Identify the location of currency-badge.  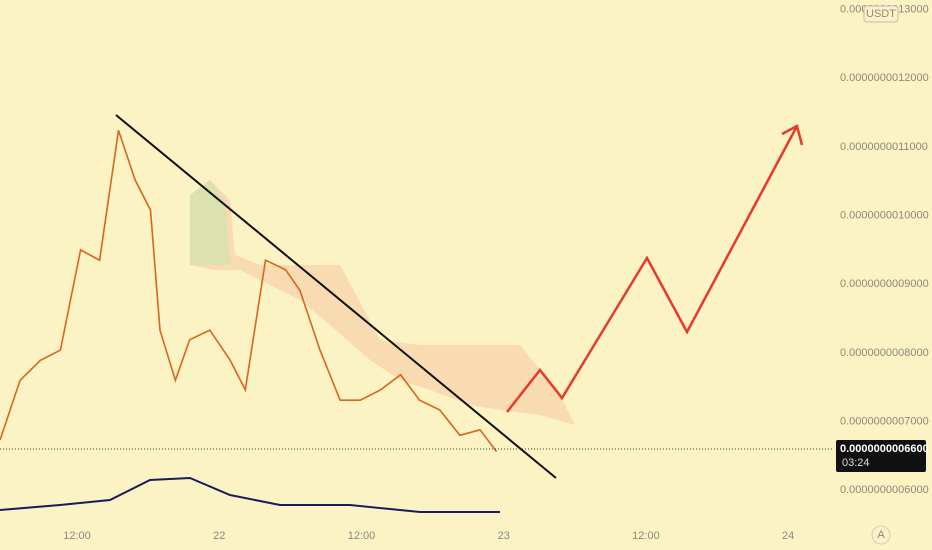
(881, 14).